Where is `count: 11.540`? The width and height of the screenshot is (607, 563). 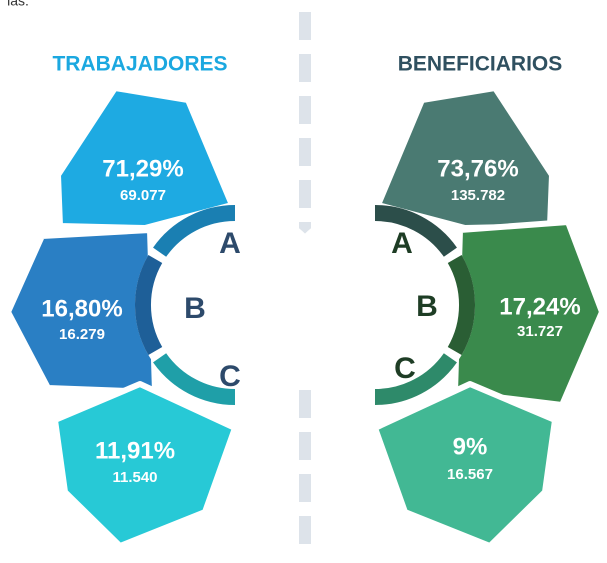
count: 11.540 is located at coordinates (134, 477).